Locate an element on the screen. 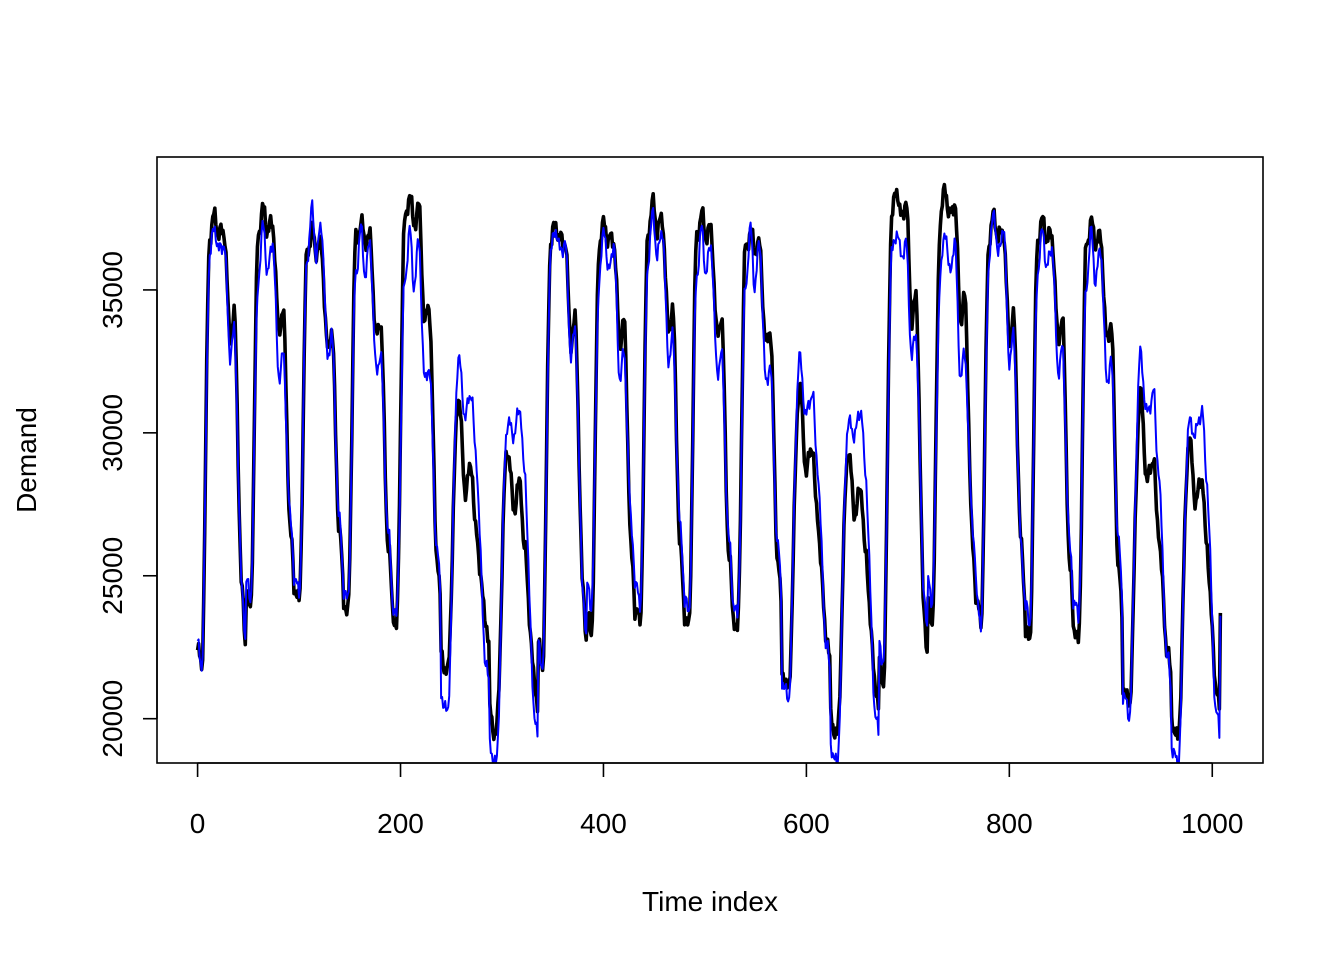  x-tick-label: 400 is located at coordinates (603, 823).